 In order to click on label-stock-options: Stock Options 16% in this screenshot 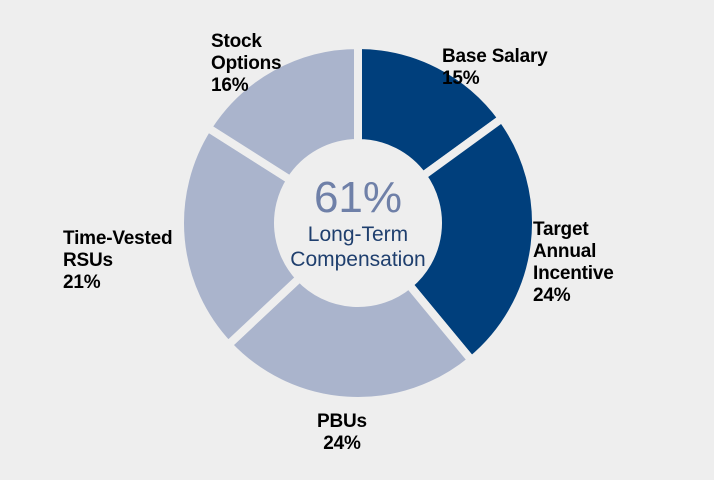, I will do `click(246, 64)`.